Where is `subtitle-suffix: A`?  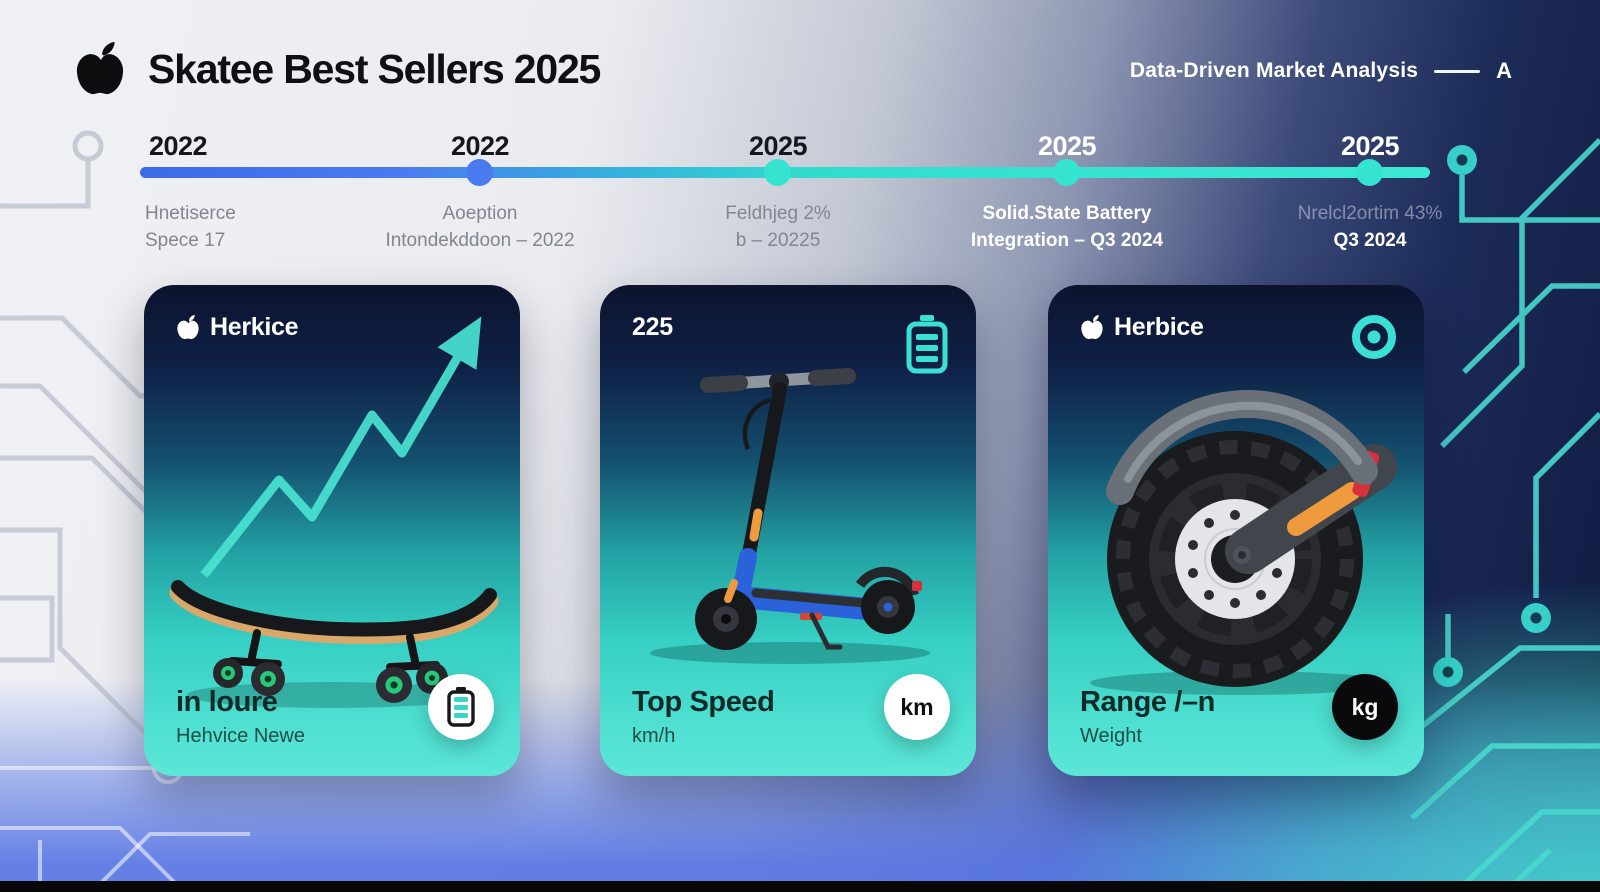
subtitle-suffix: A is located at coordinates (1504, 70).